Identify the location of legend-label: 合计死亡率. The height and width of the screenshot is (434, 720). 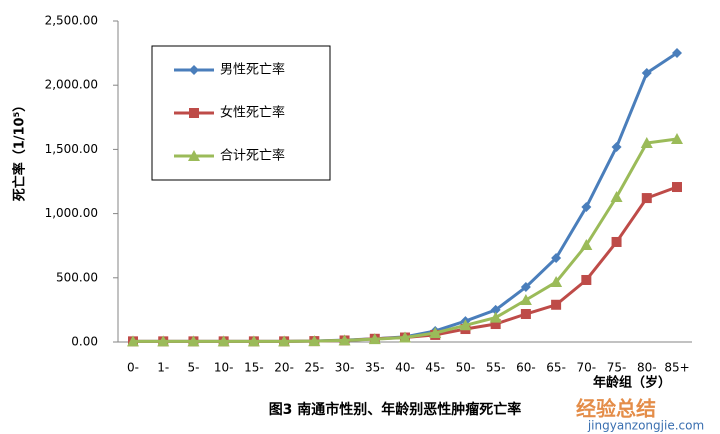
(252, 156).